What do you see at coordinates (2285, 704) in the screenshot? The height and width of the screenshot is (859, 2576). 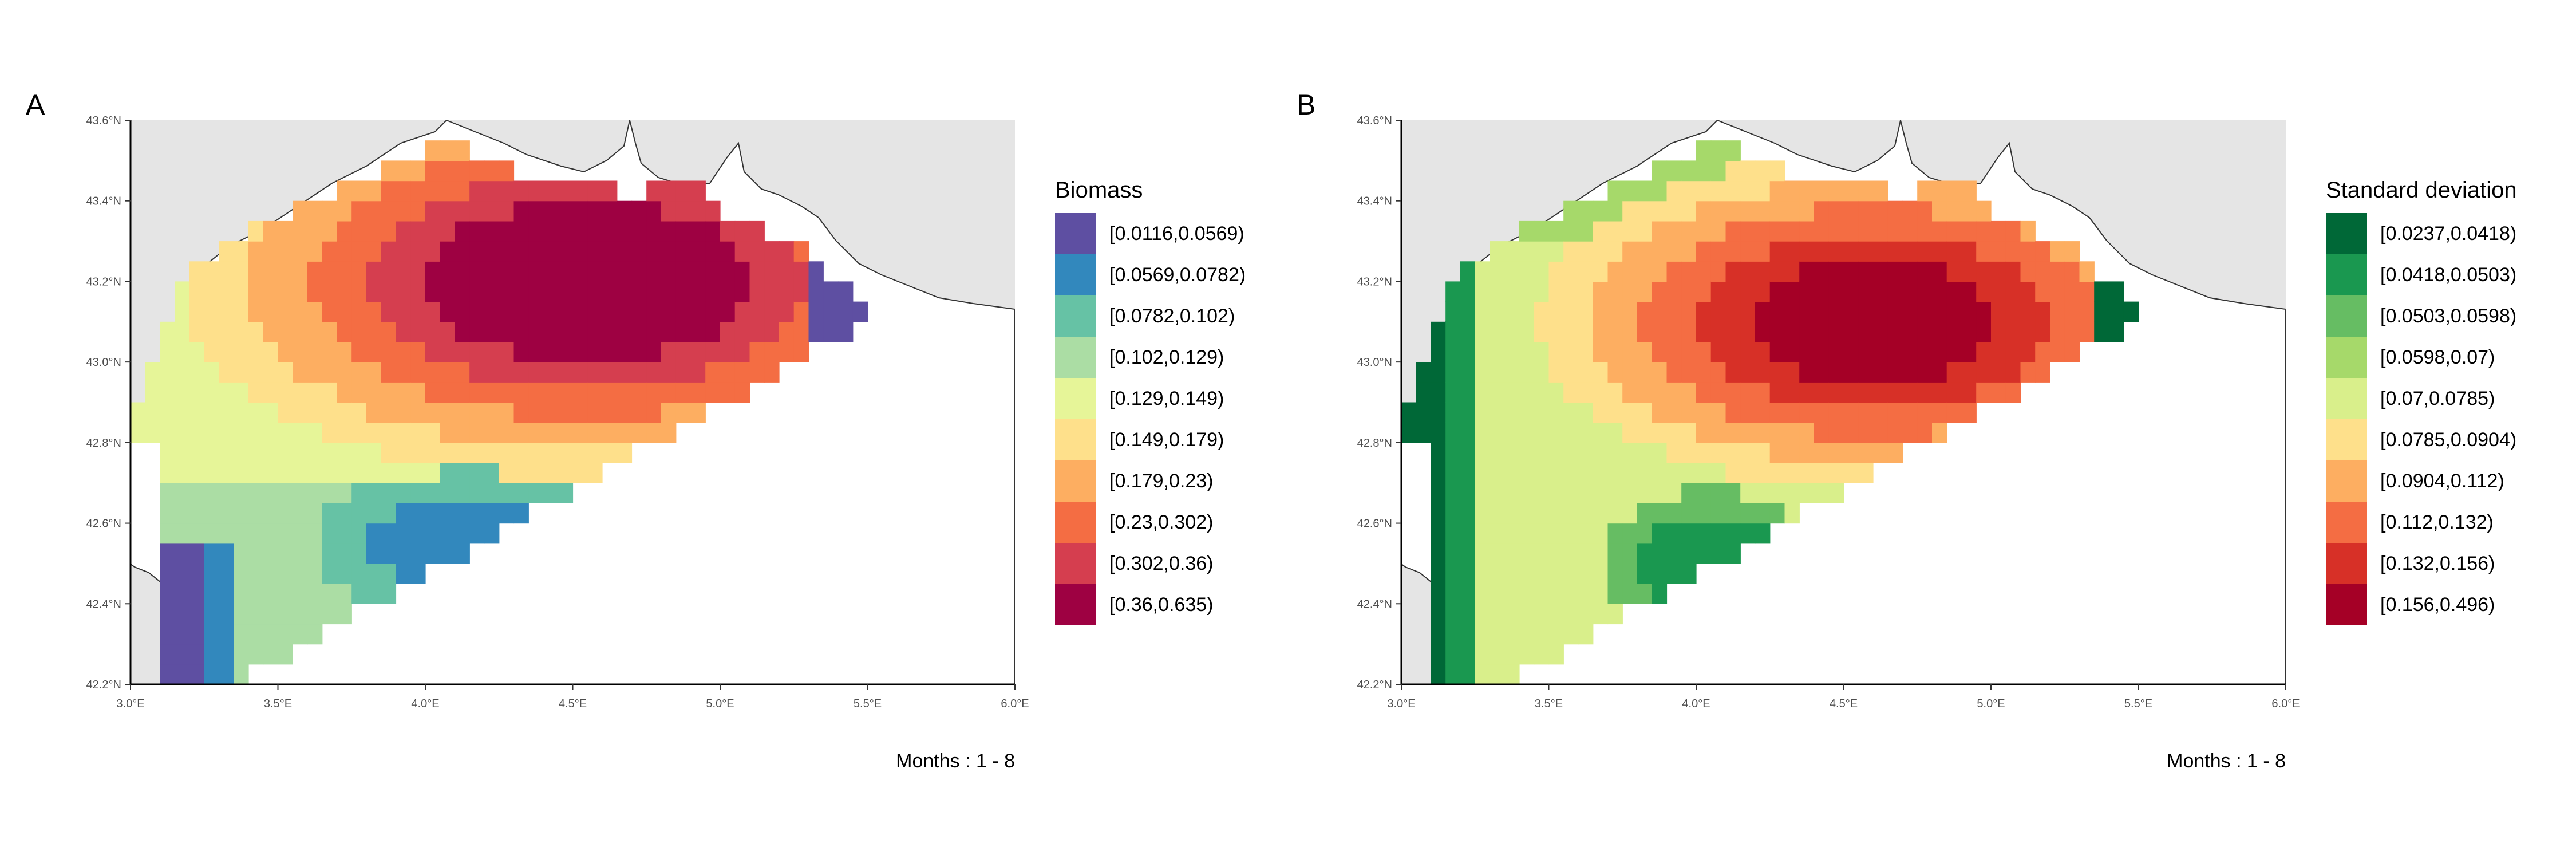 I see `panel-b-x-tick-label: 6.0°E` at bounding box center [2285, 704].